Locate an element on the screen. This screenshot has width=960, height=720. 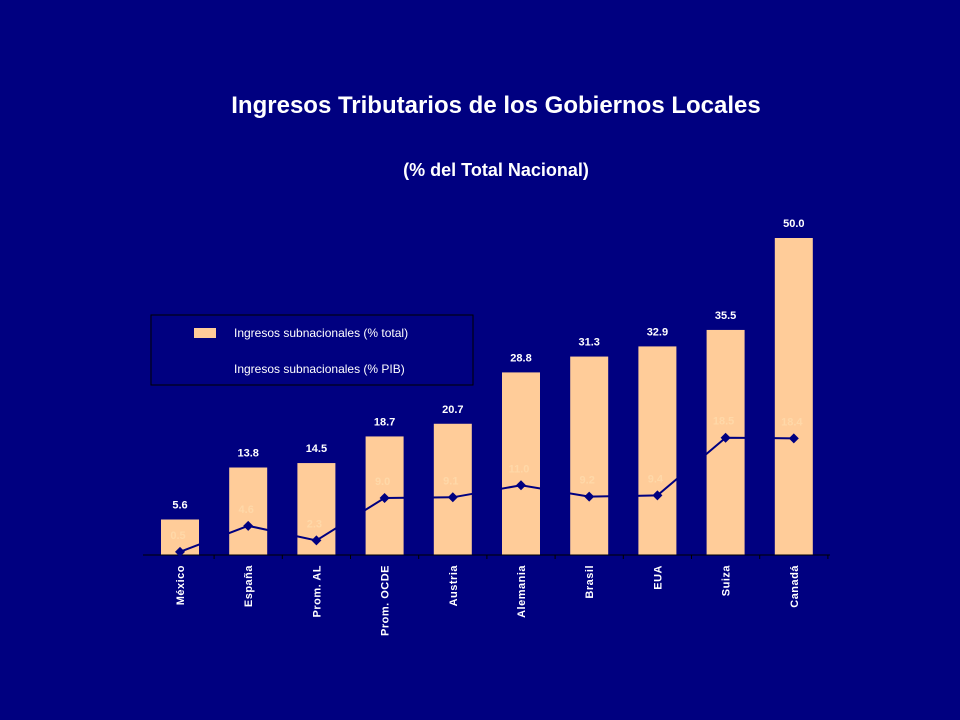
pib-value-label: 0.5 is located at coordinates (177, 536).